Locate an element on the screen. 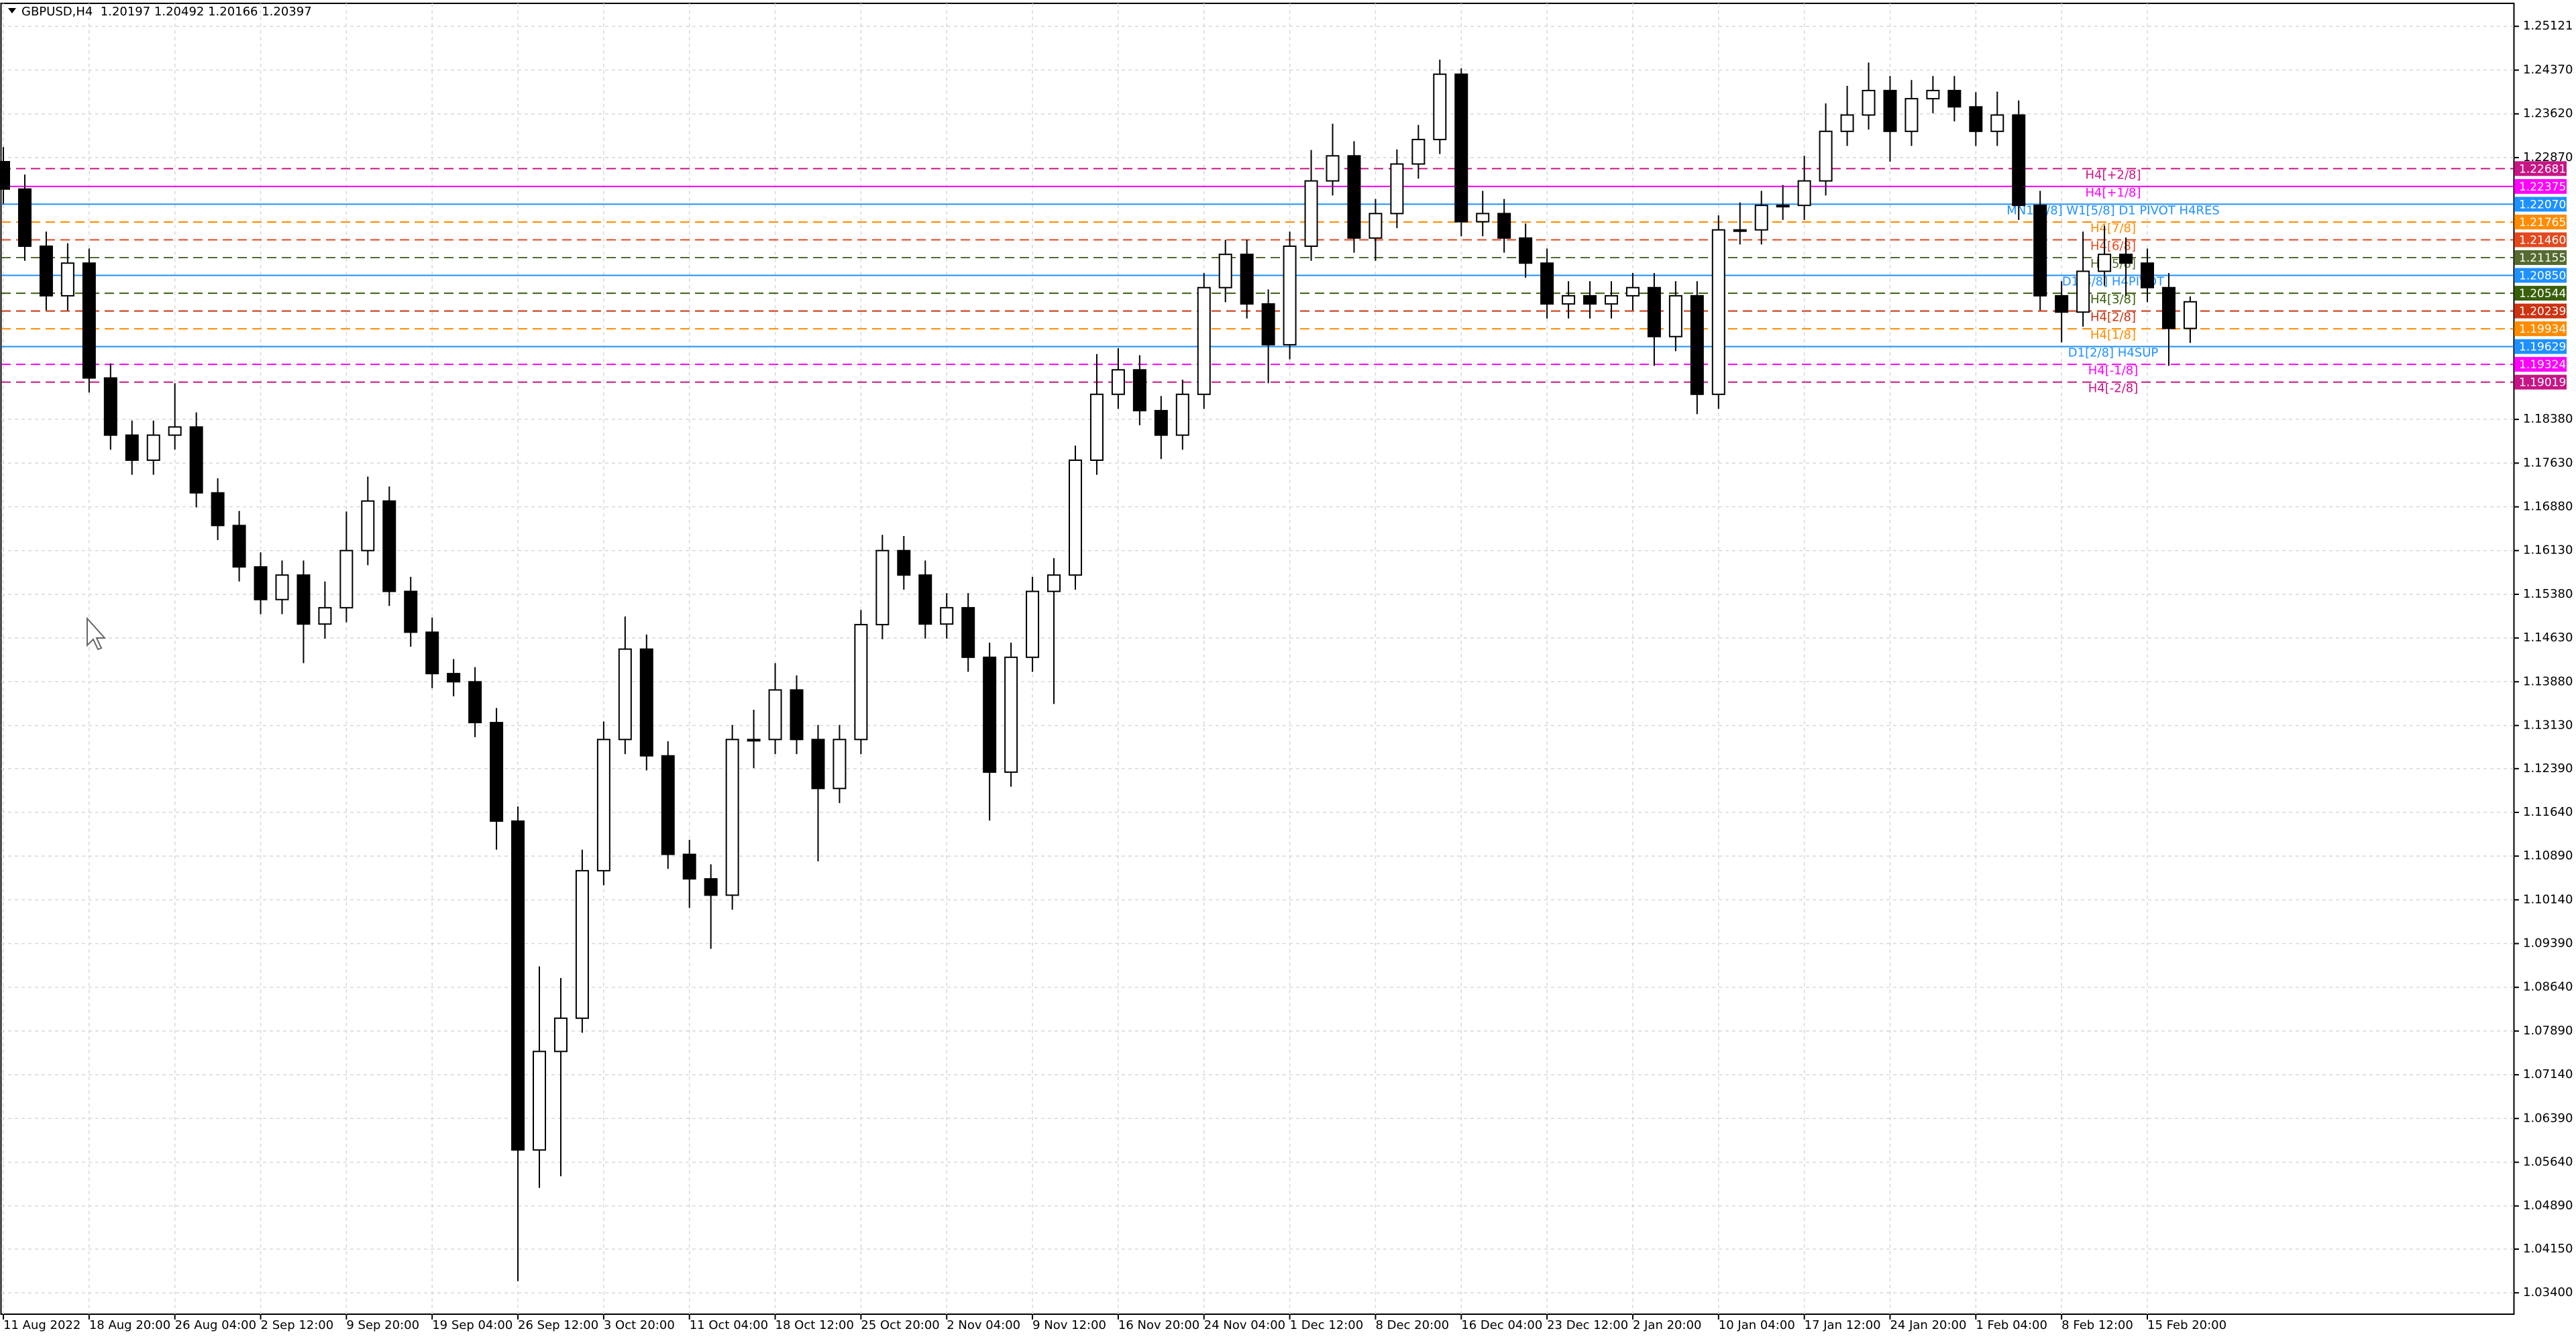 This screenshot has height=1339, width=2576. level-price-label: 1.19324 is located at coordinates (2542, 365).